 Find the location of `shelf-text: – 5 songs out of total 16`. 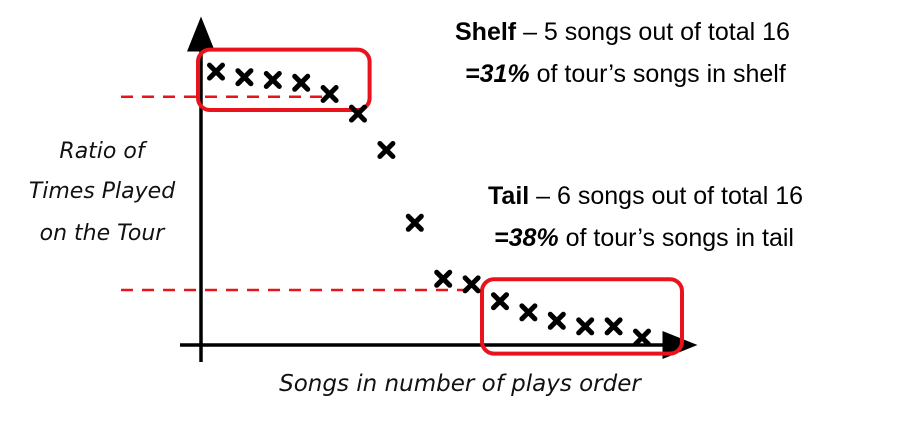

shelf-text: – 5 songs out of total 16 is located at coordinates (653, 32).